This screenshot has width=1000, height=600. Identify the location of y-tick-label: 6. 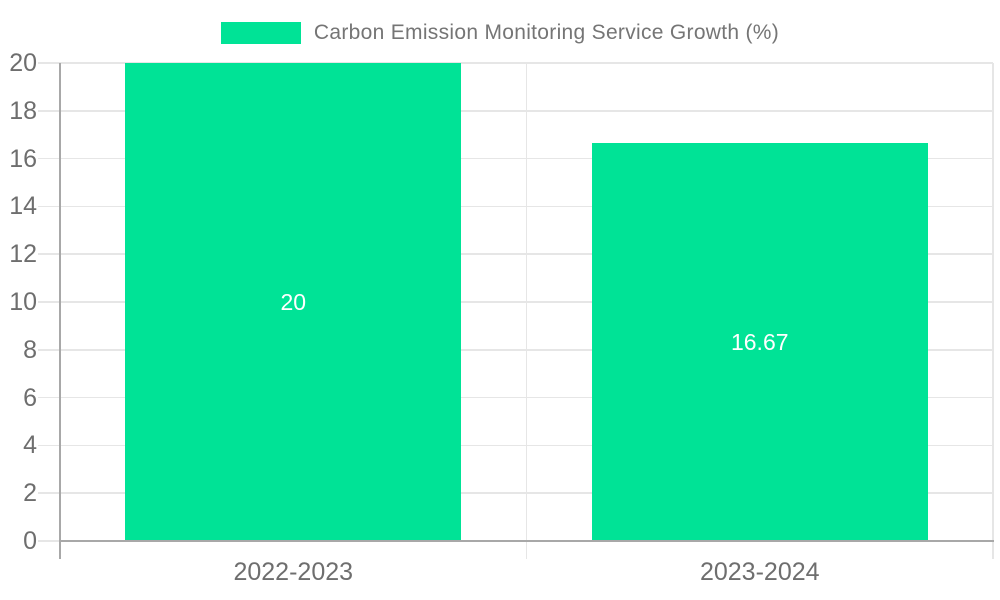
(30, 397).